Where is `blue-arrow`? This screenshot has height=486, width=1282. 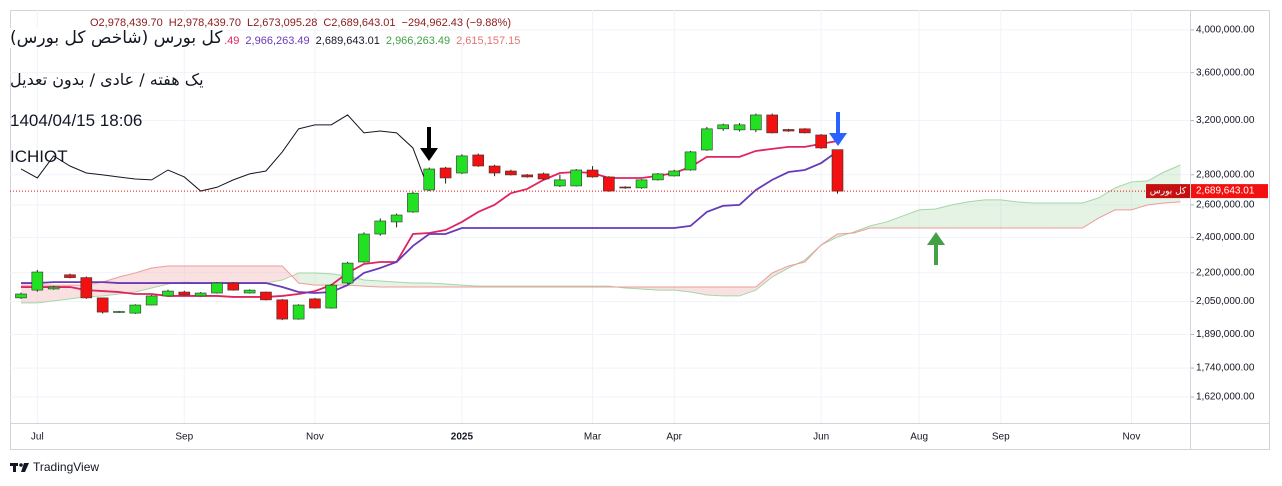
blue-arrow is located at coordinates (838, 129).